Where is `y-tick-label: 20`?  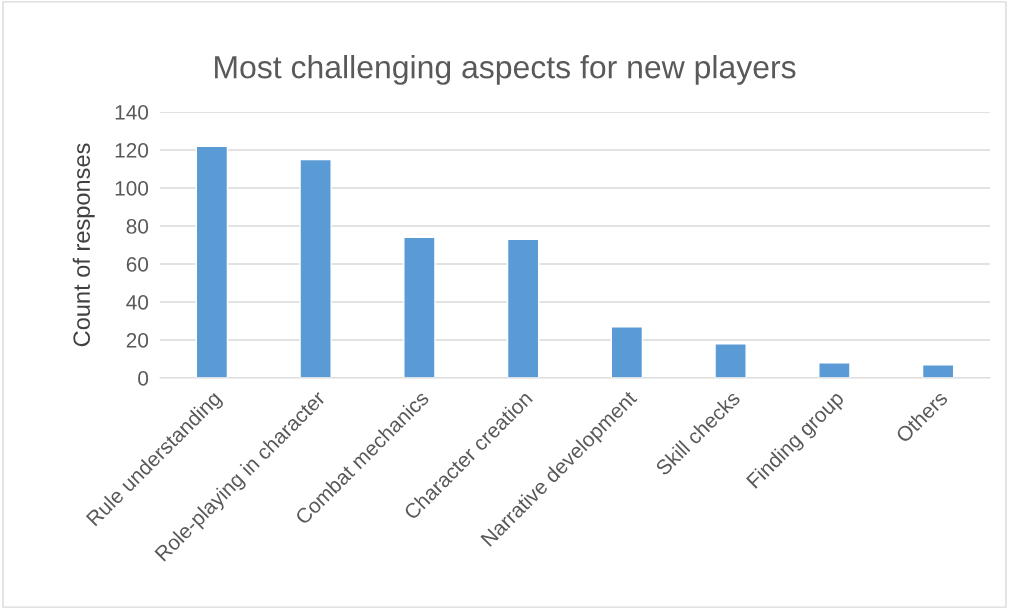 y-tick-label: 20 is located at coordinates (137, 340).